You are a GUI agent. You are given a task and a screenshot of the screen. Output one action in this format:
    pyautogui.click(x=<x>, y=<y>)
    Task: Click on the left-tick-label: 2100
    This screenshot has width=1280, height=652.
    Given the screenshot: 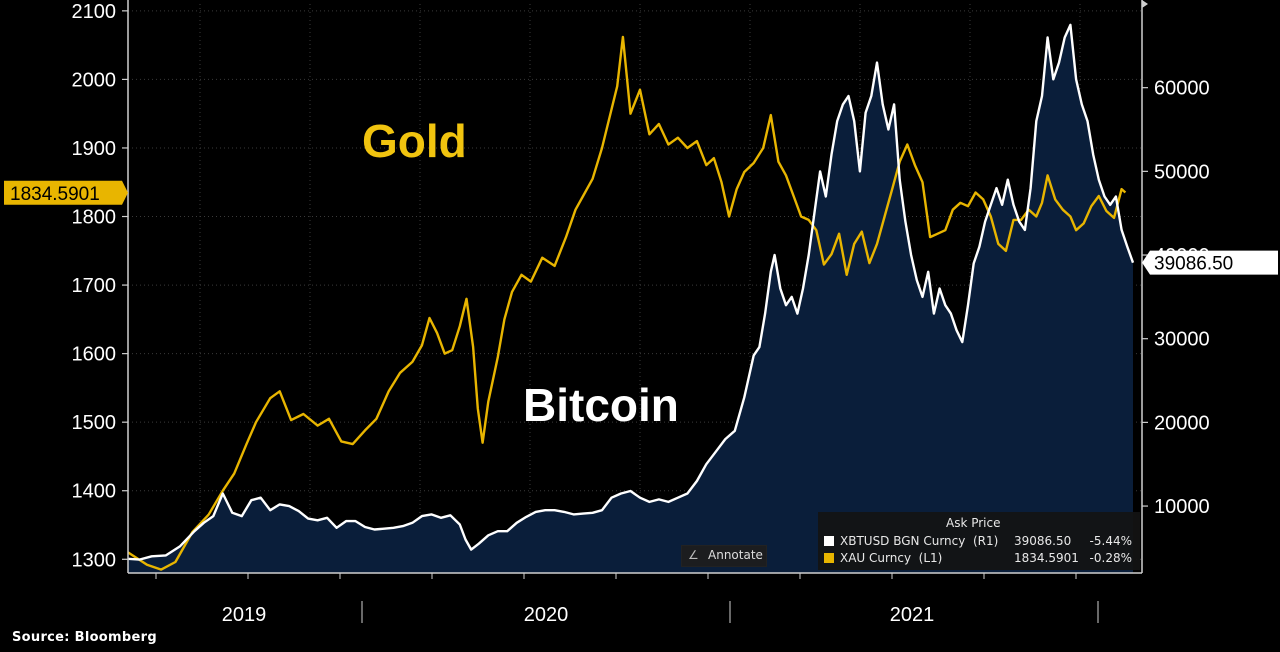 What is the action you would take?
    pyautogui.click(x=94, y=12)
    